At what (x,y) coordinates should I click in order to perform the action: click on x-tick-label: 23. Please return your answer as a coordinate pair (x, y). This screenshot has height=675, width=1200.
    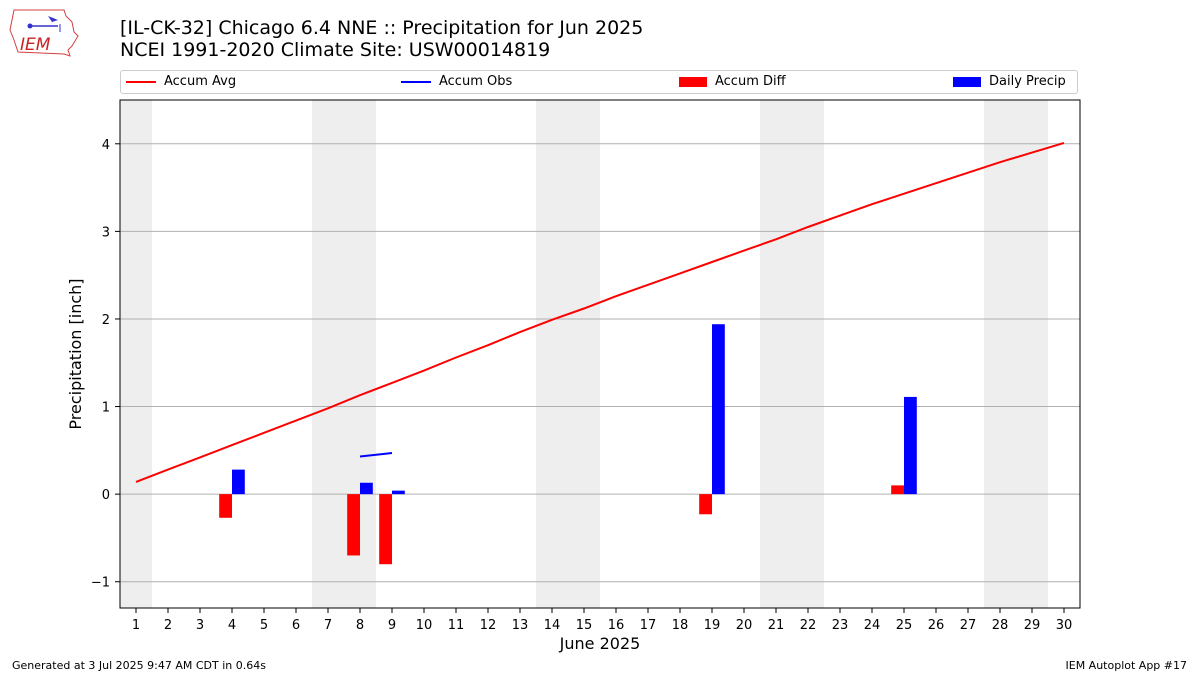
    Looking at the image, I should click on (840, 625).